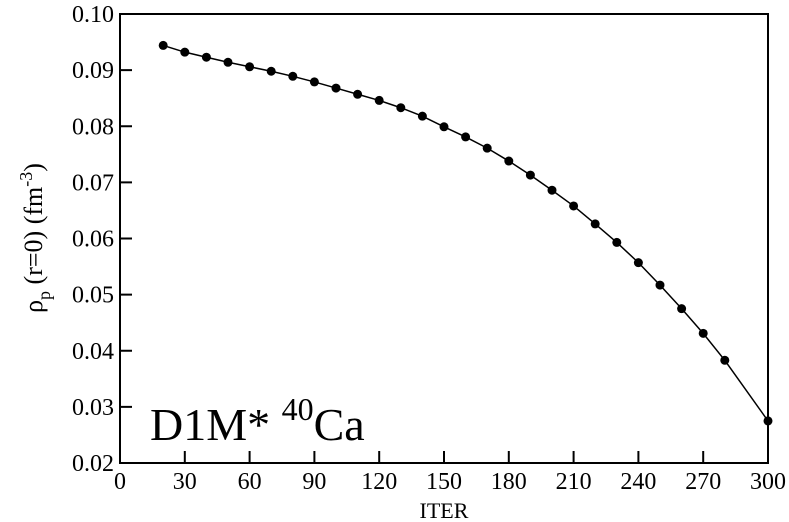 Image resolution: width=789 pixels, height=522 pixels. What do you see at coordinates (93, 240) in the screenshot?
I see `y-tick-label: 0.06` at bounding box center [93, 240].